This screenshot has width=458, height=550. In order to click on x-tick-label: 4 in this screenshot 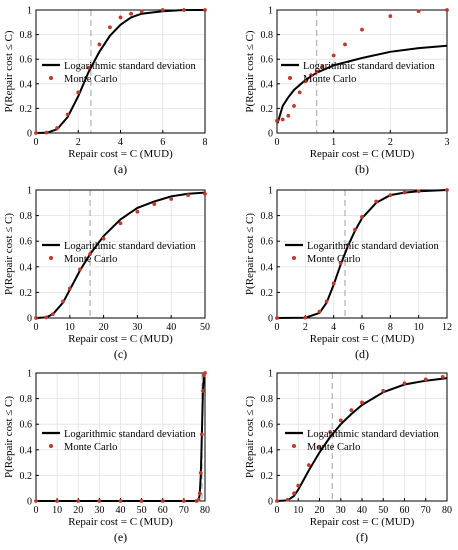, I will do `click(333, 327)`.